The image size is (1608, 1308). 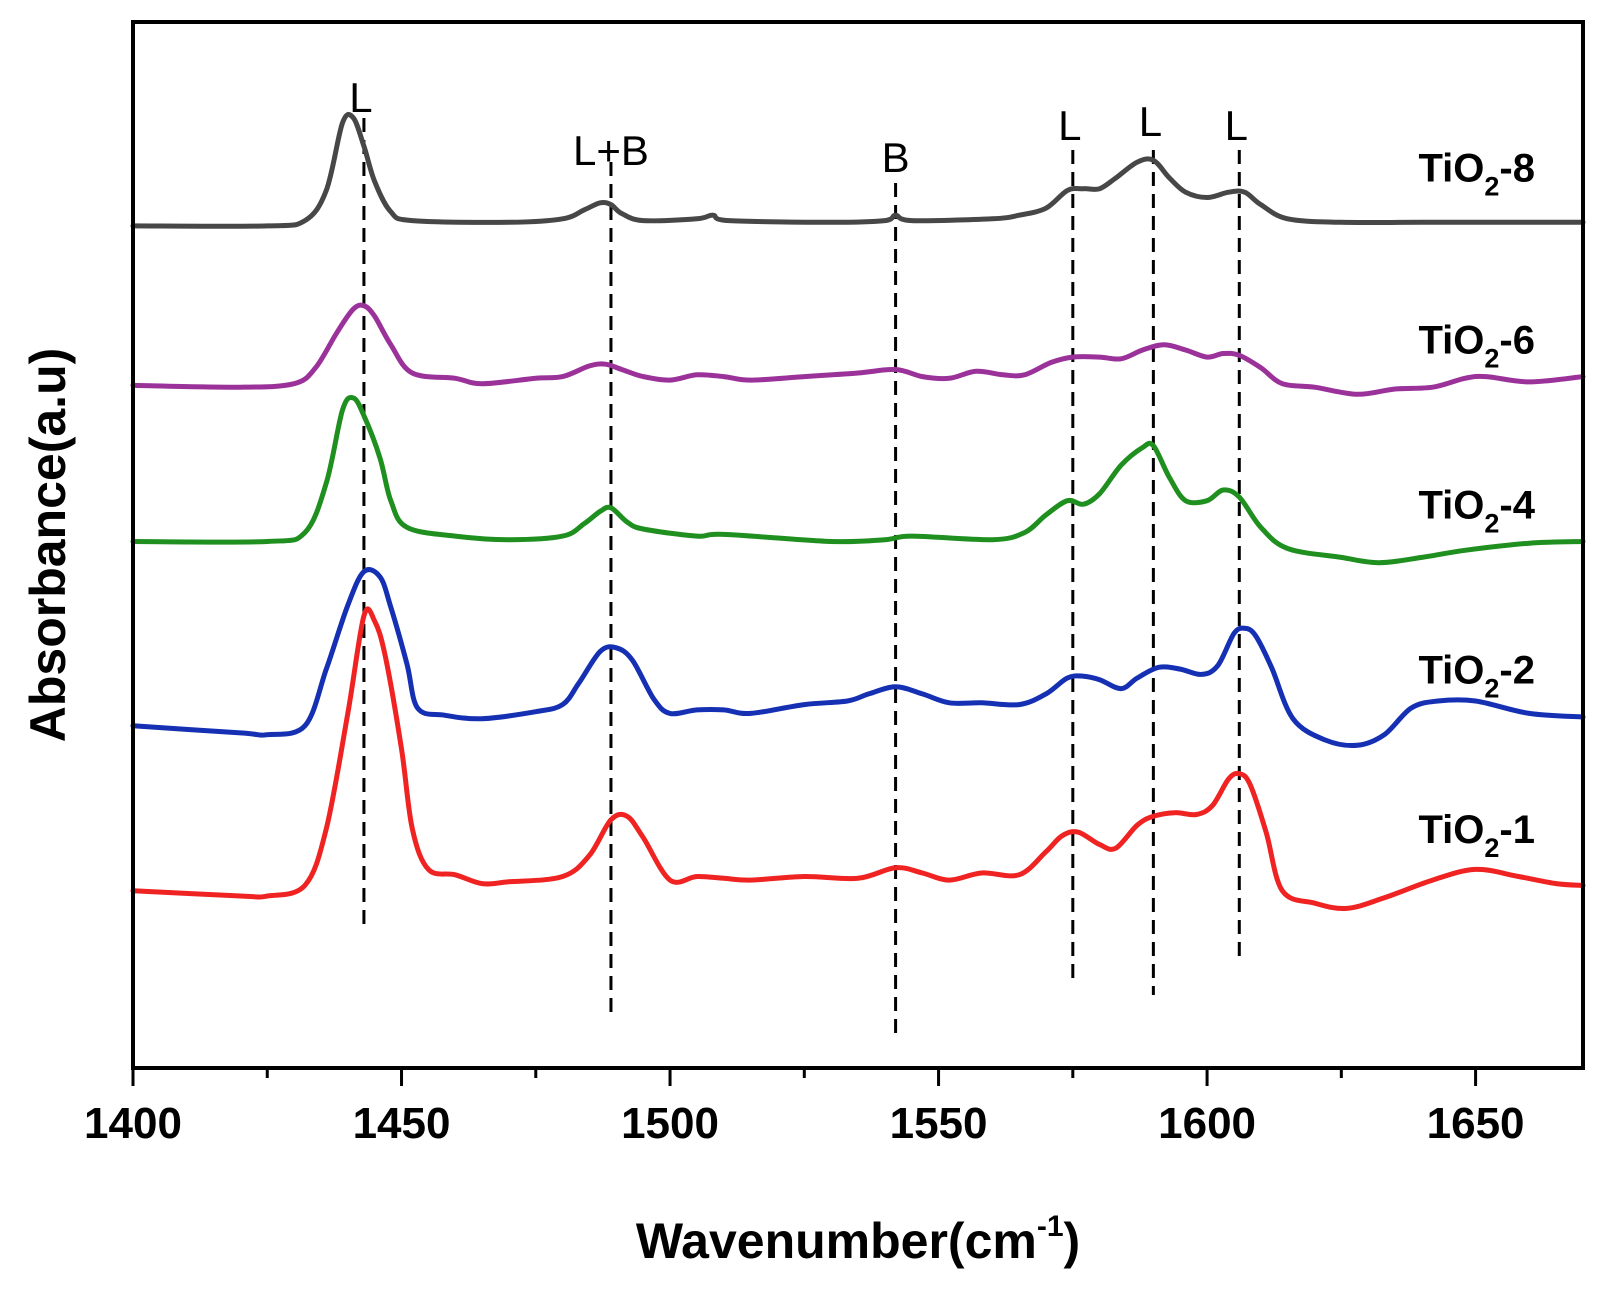 I want to click on peak-marker-label: B, so click(x=896, y=157).